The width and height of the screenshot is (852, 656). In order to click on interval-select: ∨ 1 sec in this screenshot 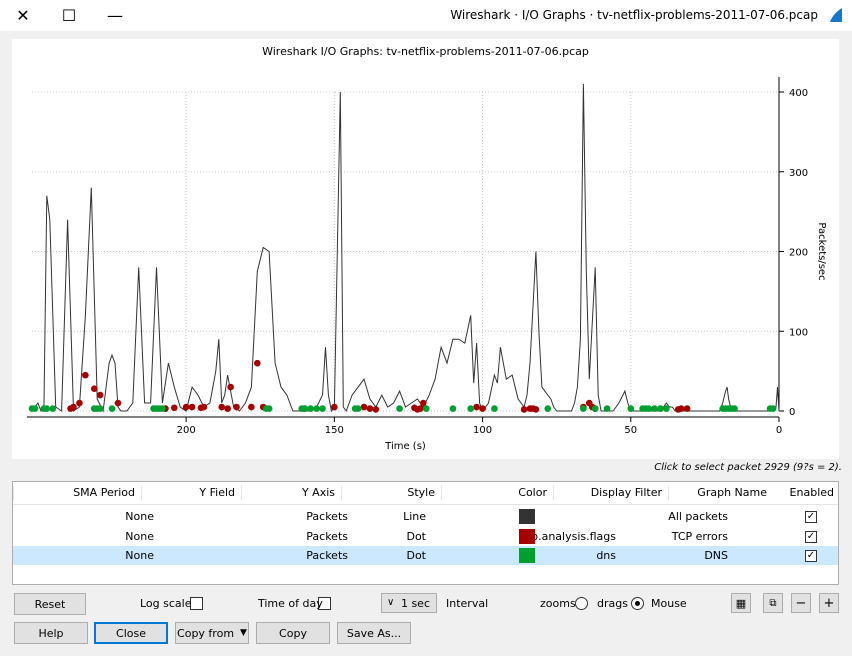, I will do `click(409, 603)`.